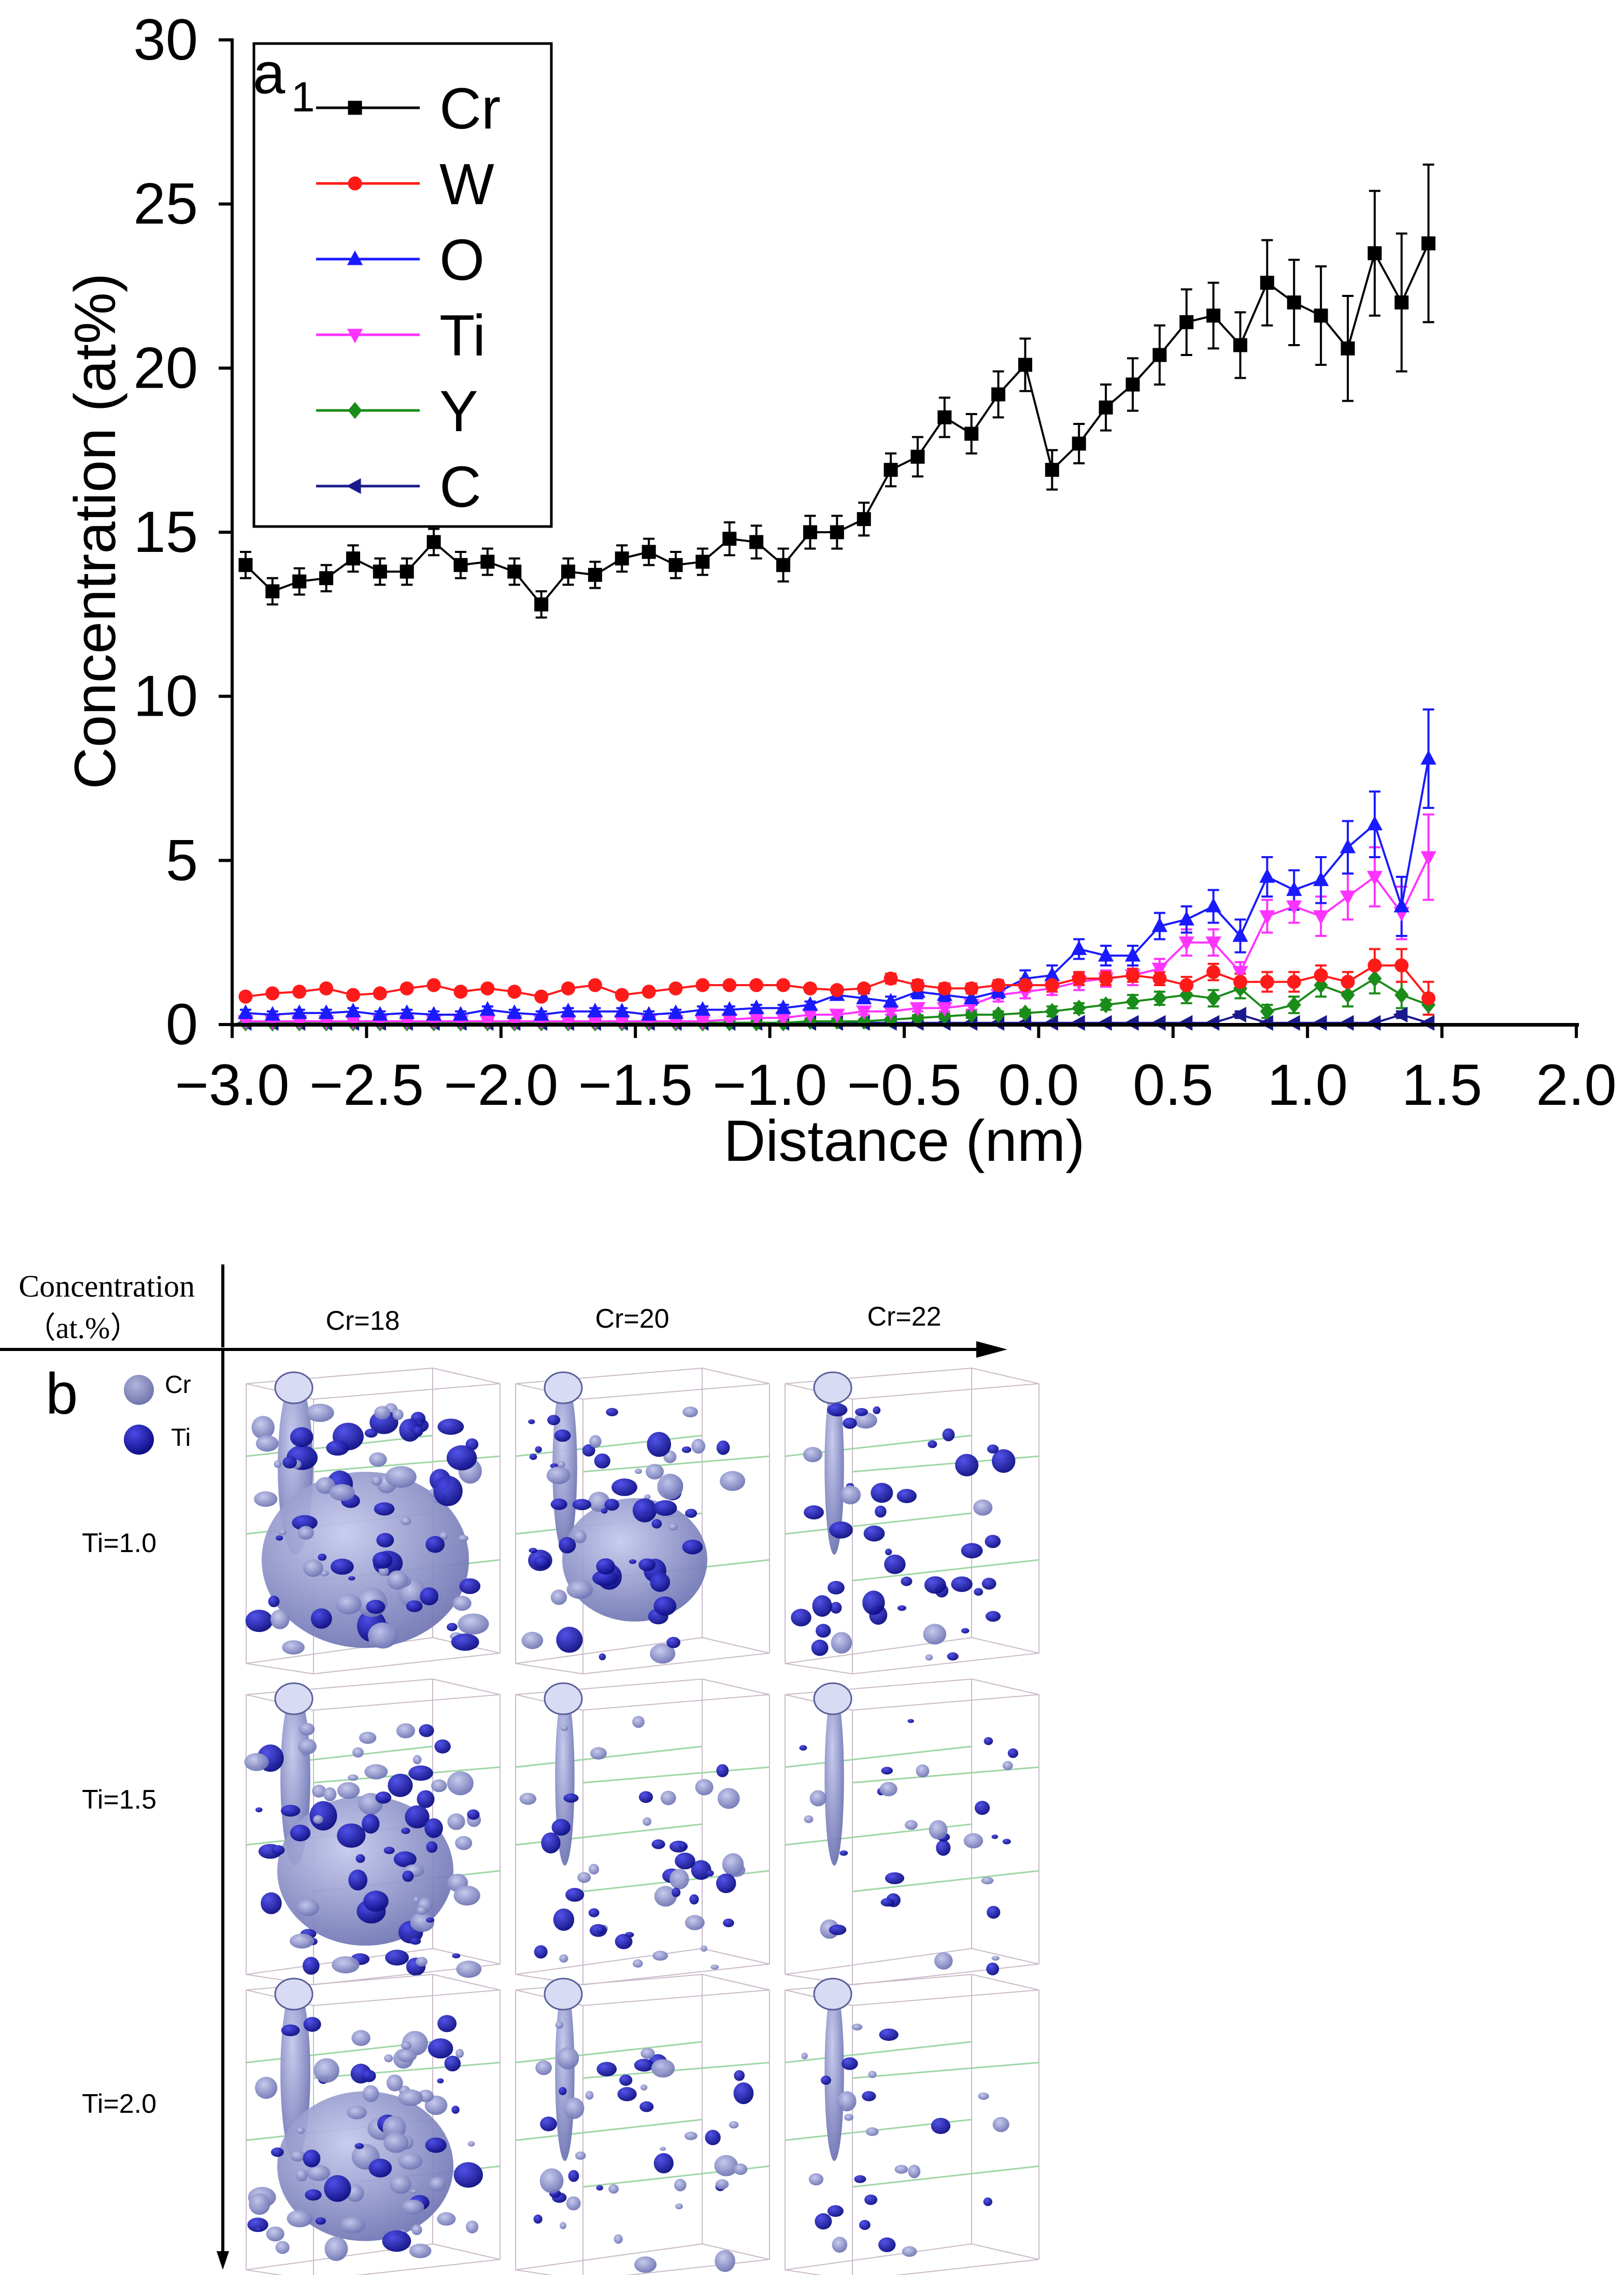 The image size is (1624, 2275). I want to click on x-tick-label: −2.0, so click(501, 1085).